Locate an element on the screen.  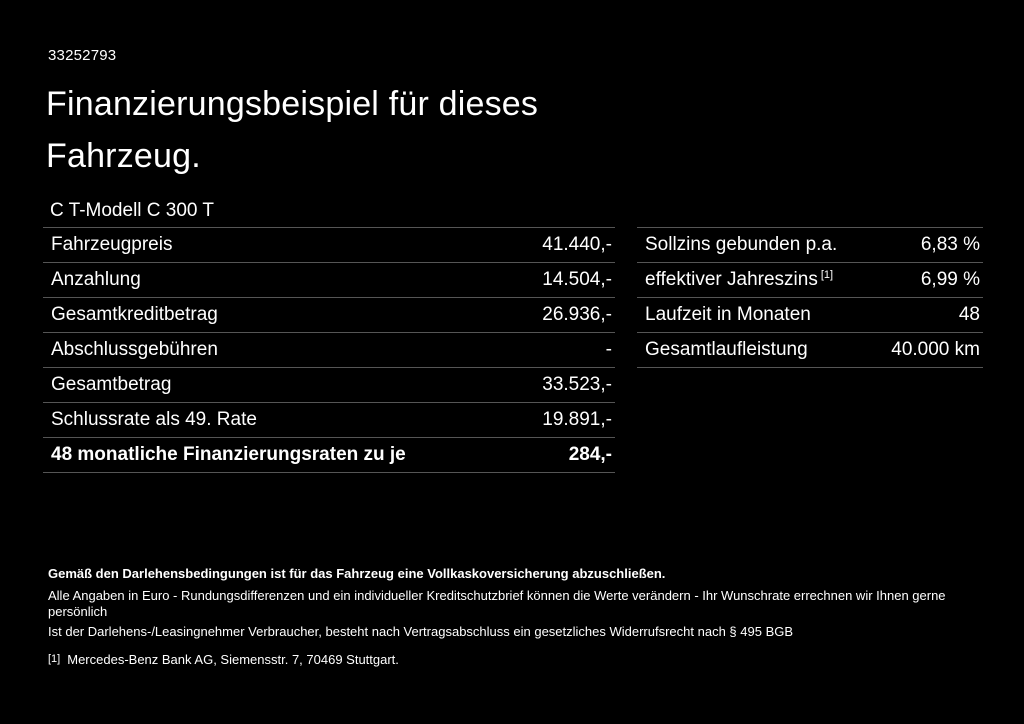
page-title-line2: Fahrzeug. is located at coordinates (123, 156).